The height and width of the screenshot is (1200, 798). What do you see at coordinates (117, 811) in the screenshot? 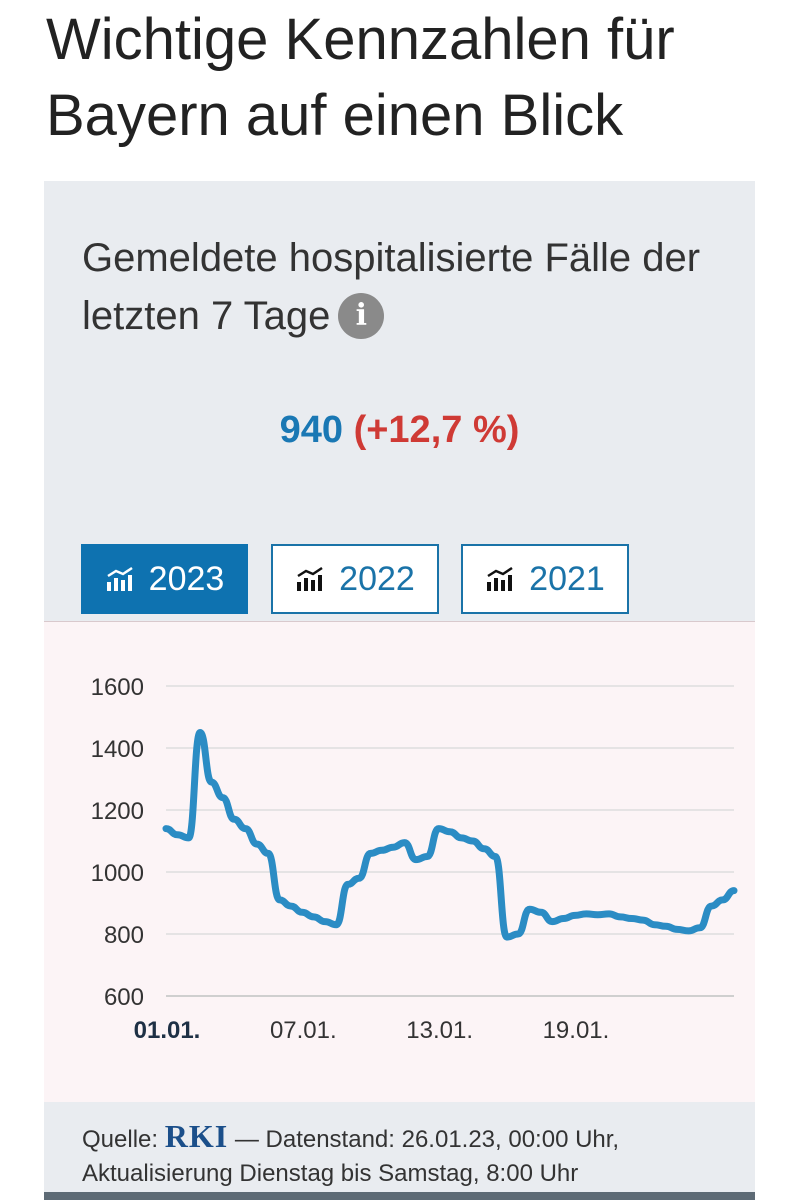
I see `y-tick-label: 1200` at bounding box center [117, 811].